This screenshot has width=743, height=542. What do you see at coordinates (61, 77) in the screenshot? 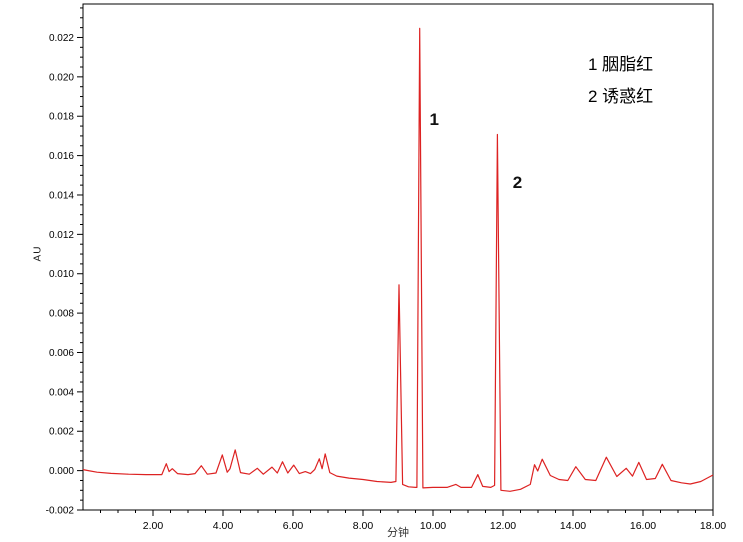
I see `y-tick-label: 0.020` at bounding box center [61, 77].